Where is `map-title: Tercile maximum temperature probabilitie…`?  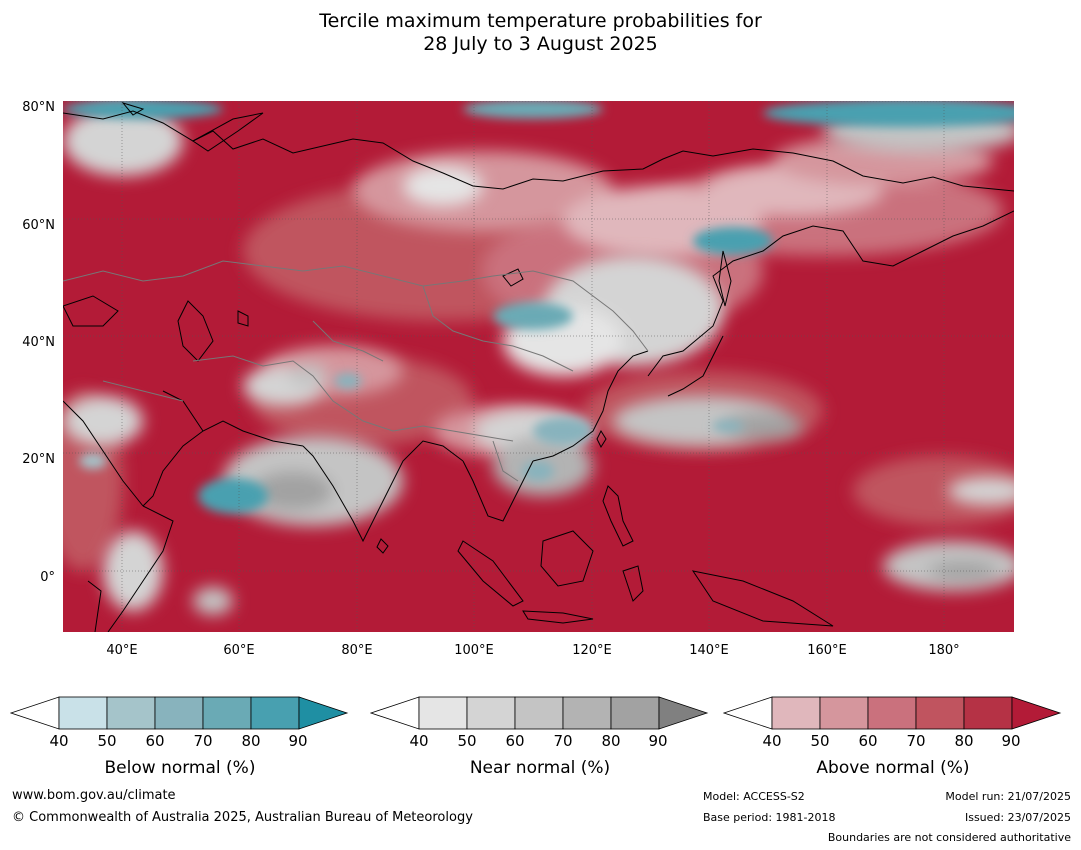 map-title: Tercile maximum temperature probabilitie… is located at coordinates (540, 33).